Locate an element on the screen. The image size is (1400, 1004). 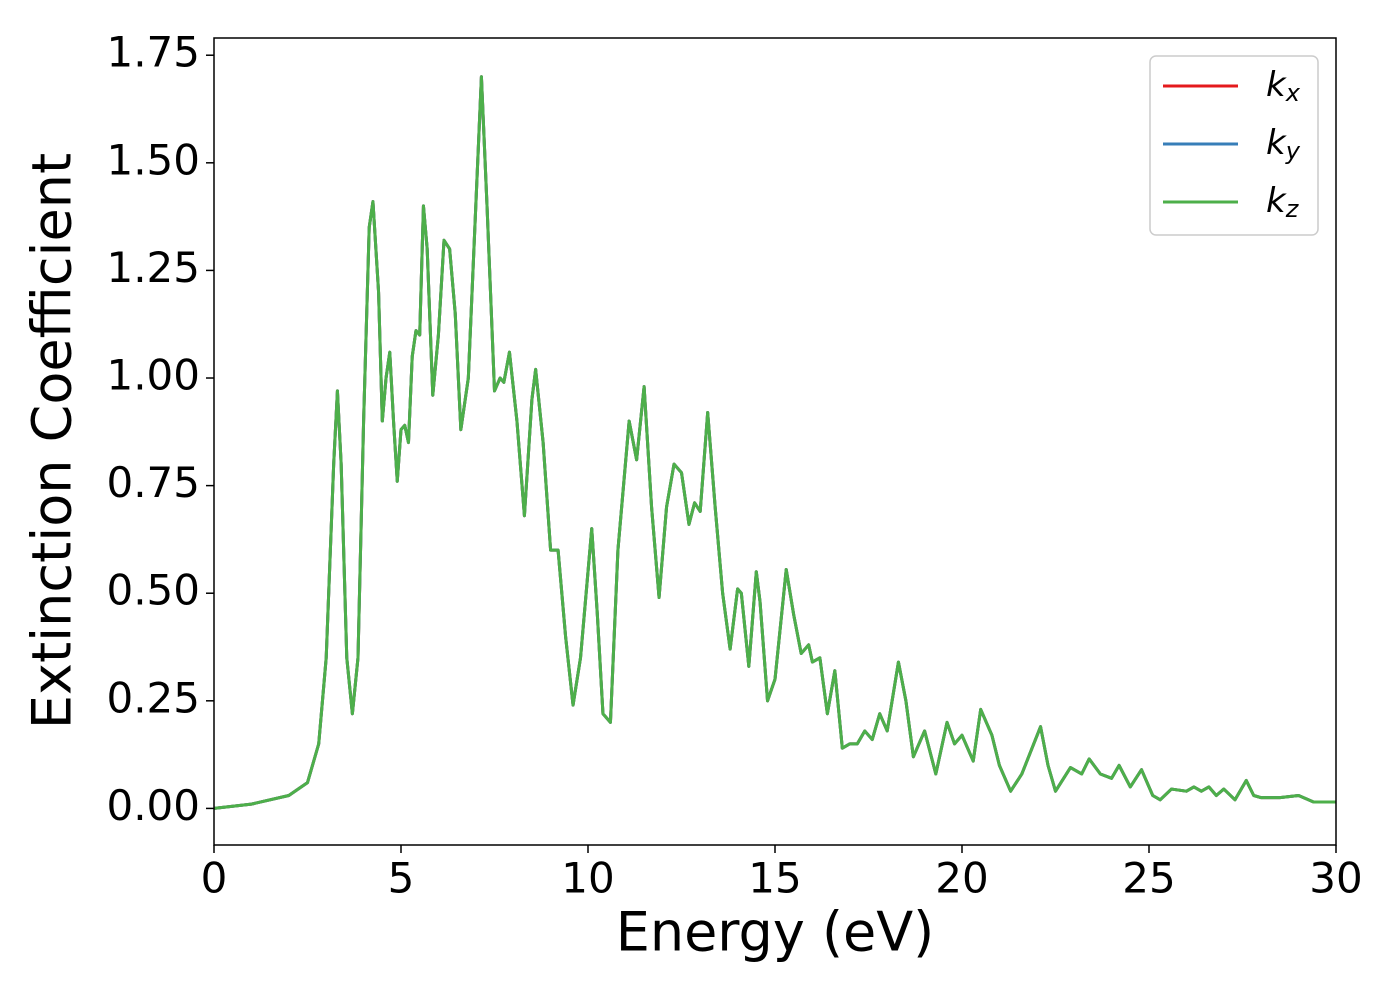
y-tick-label: 1.00 is located at coordinates (153, 375).